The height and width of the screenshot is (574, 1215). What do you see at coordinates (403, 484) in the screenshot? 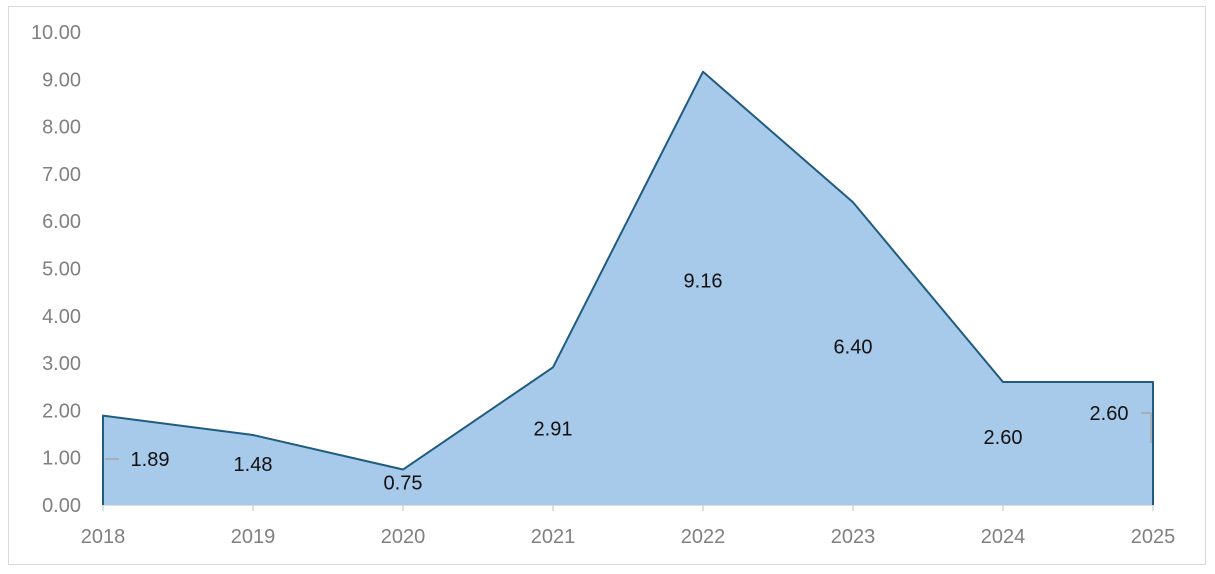
I see `data-label: 0.75` at bounding box center [403, 484].